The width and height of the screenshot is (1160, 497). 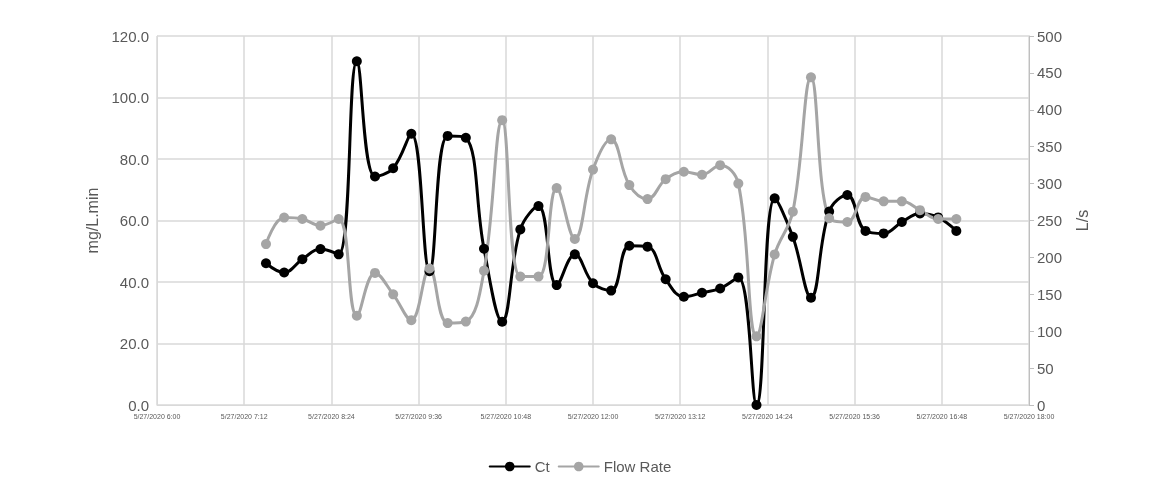 I want to click on y2-tick-label: 350, so click(x=1050, y=147).